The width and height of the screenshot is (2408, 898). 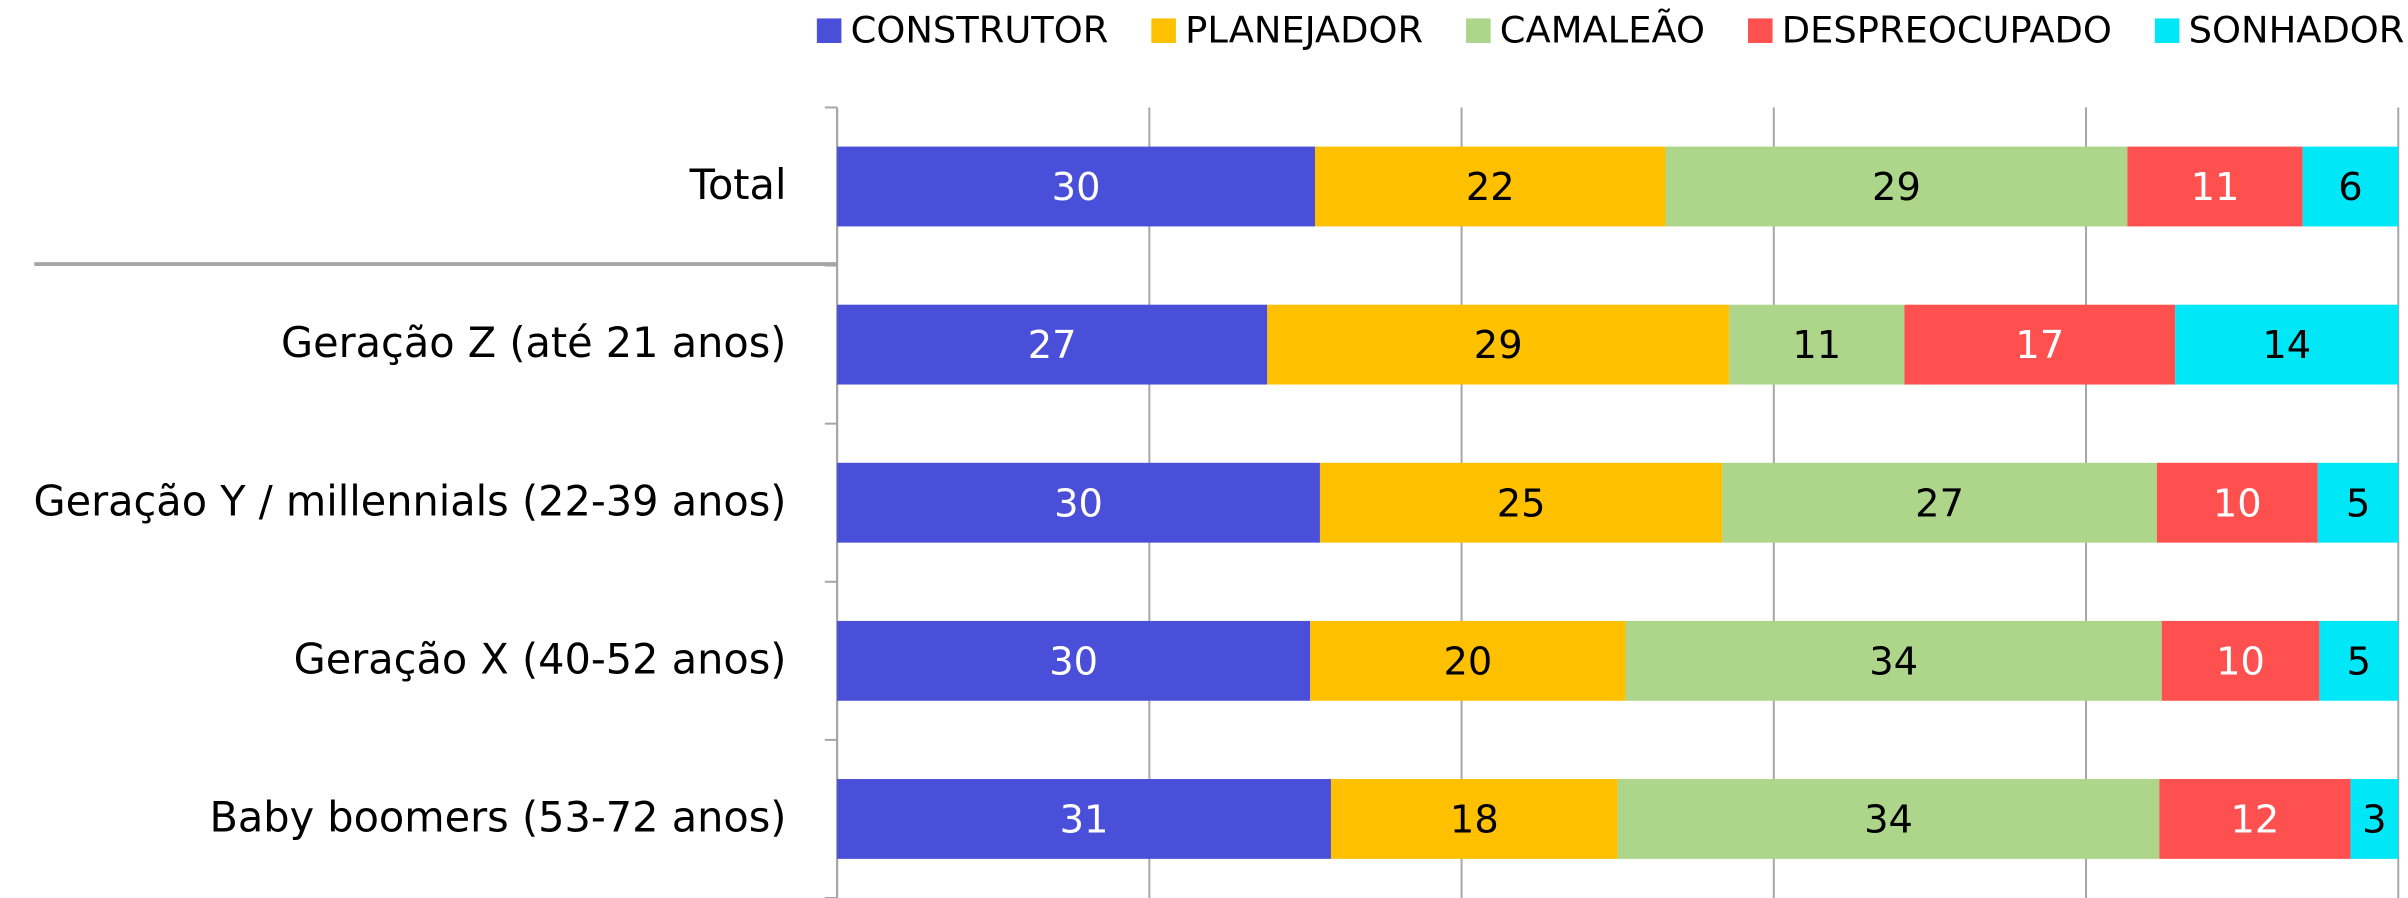 What do you see at coordinates (1602, 30) in the screenshot?
I see `legend-label: CAMALEÃO` at bounding box center [1602, 30].